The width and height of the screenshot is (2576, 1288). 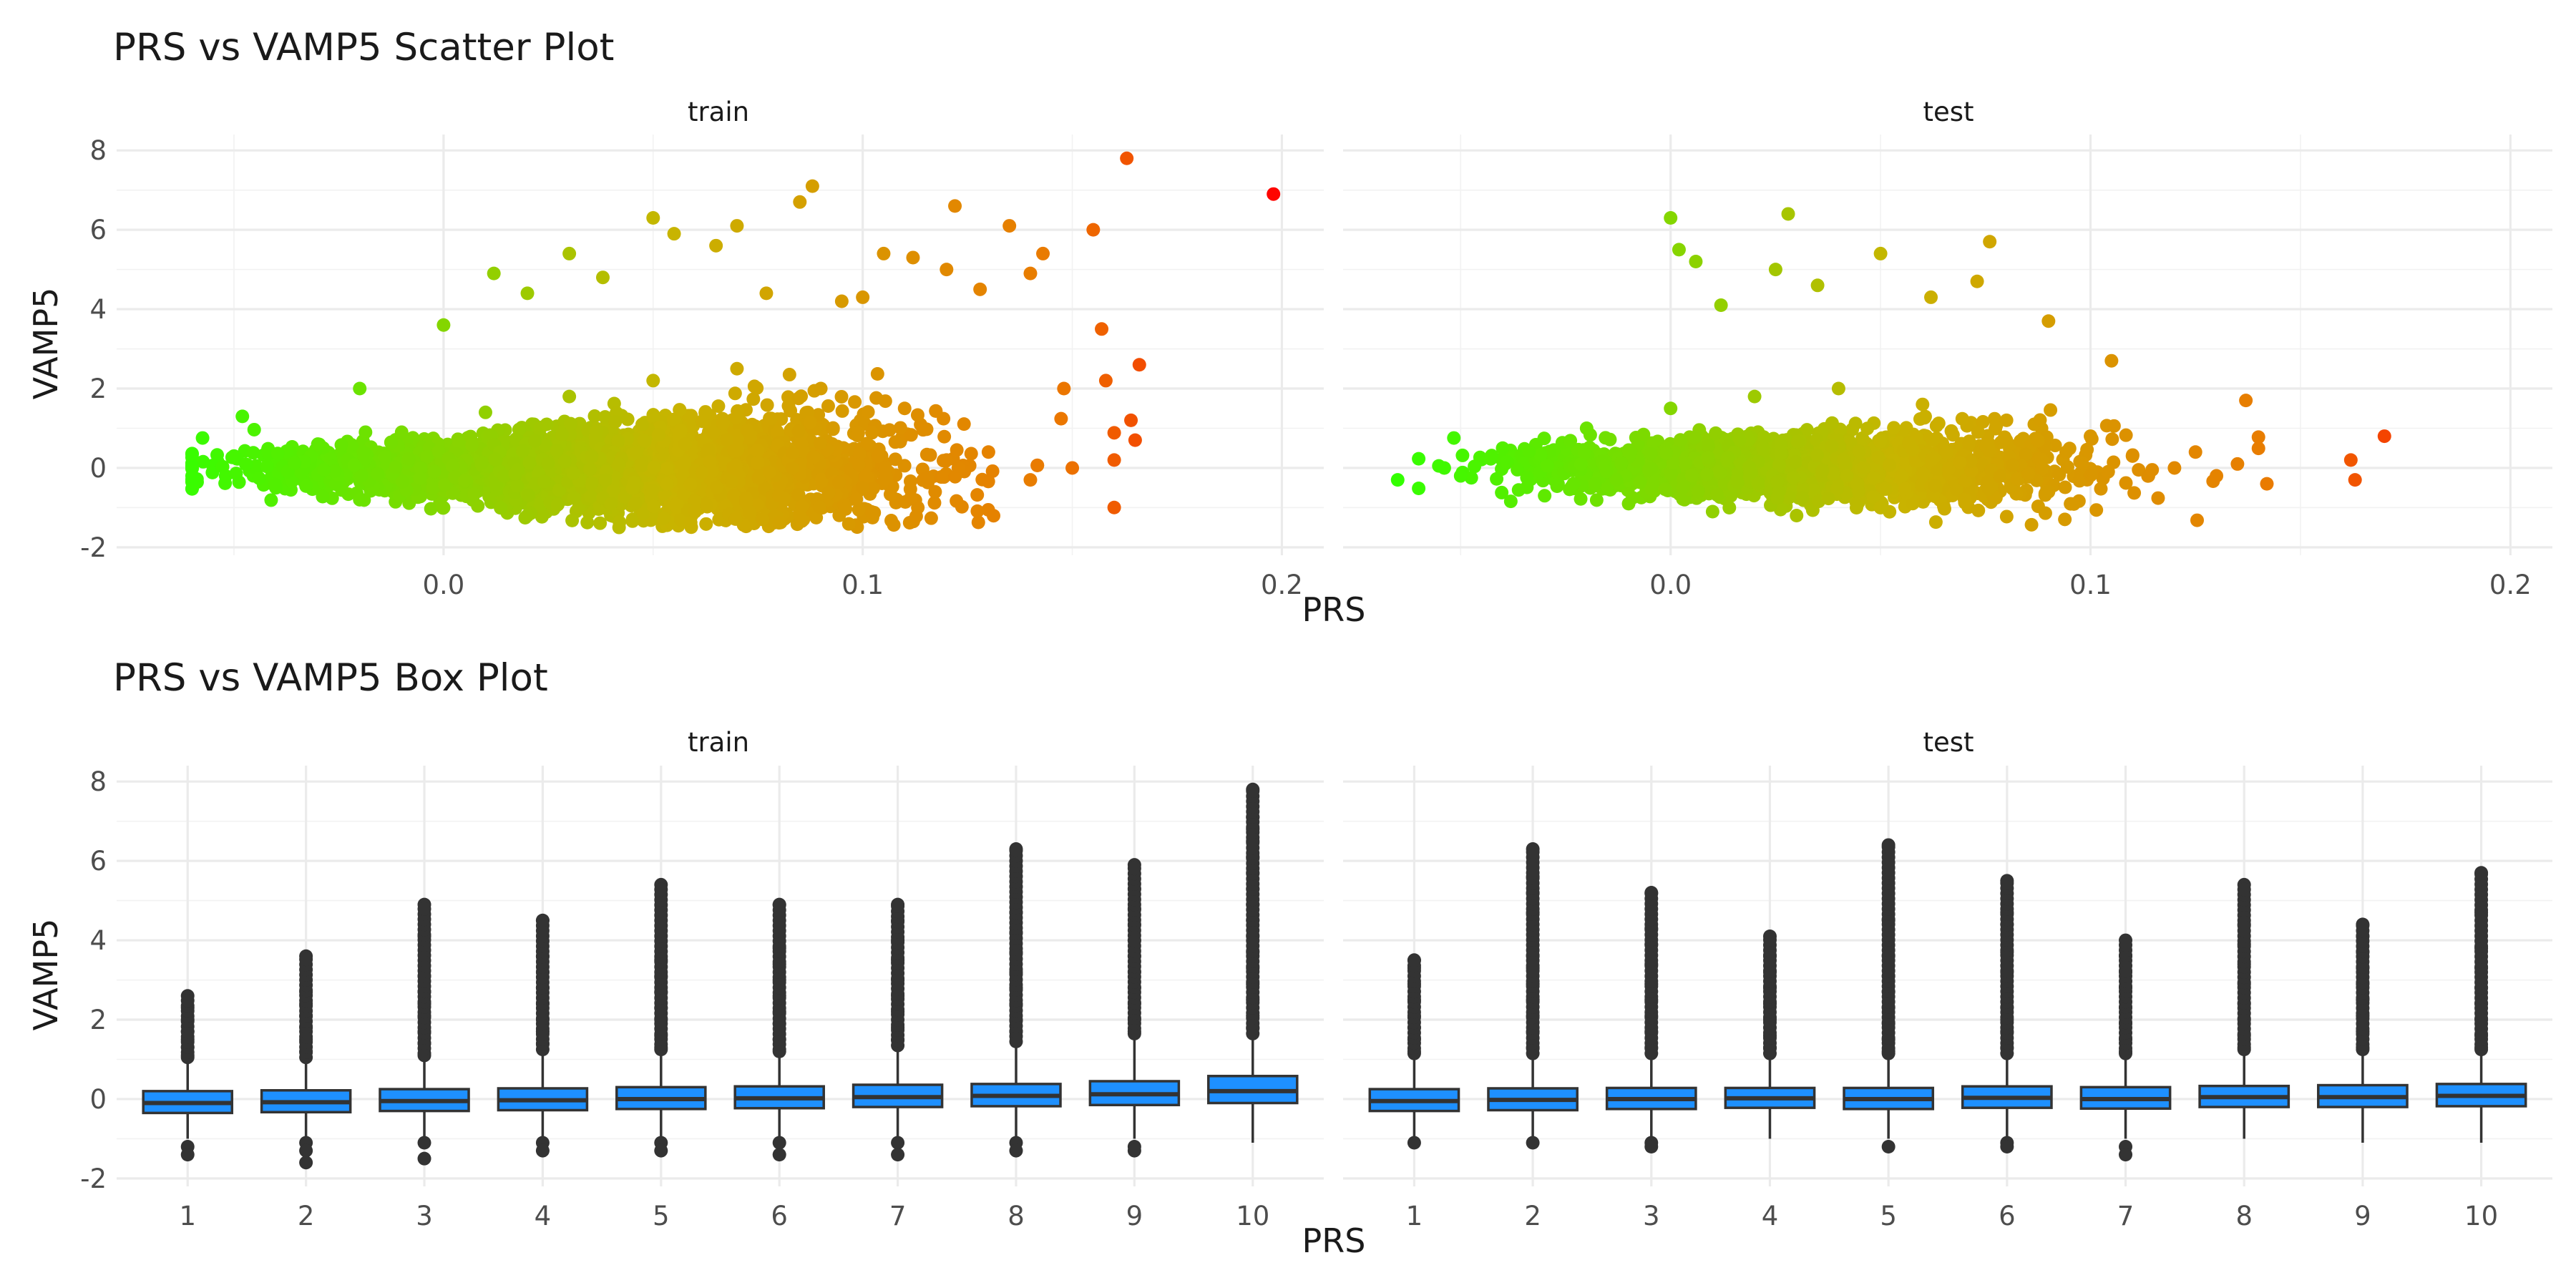 I want to click on box-strip-test: test, so click(x=1948, y=742).